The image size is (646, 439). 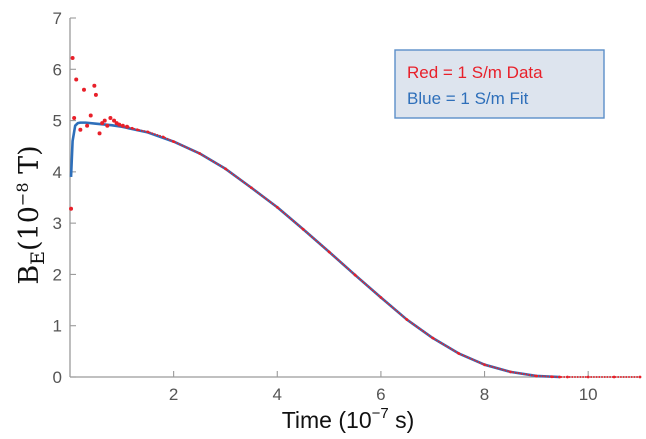 I want to click on x-ticks: 2 4 6 8 10, so click(x=383, y=387).